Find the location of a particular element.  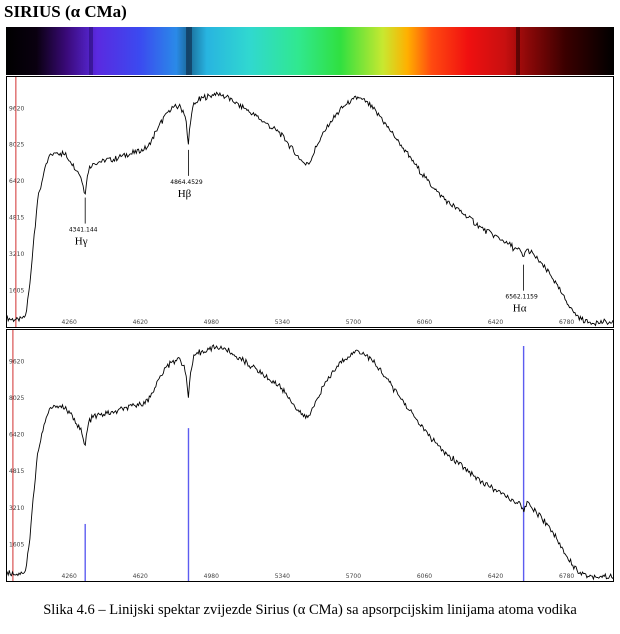

spectrum-gamma-band is located at coordinates (91, 51).